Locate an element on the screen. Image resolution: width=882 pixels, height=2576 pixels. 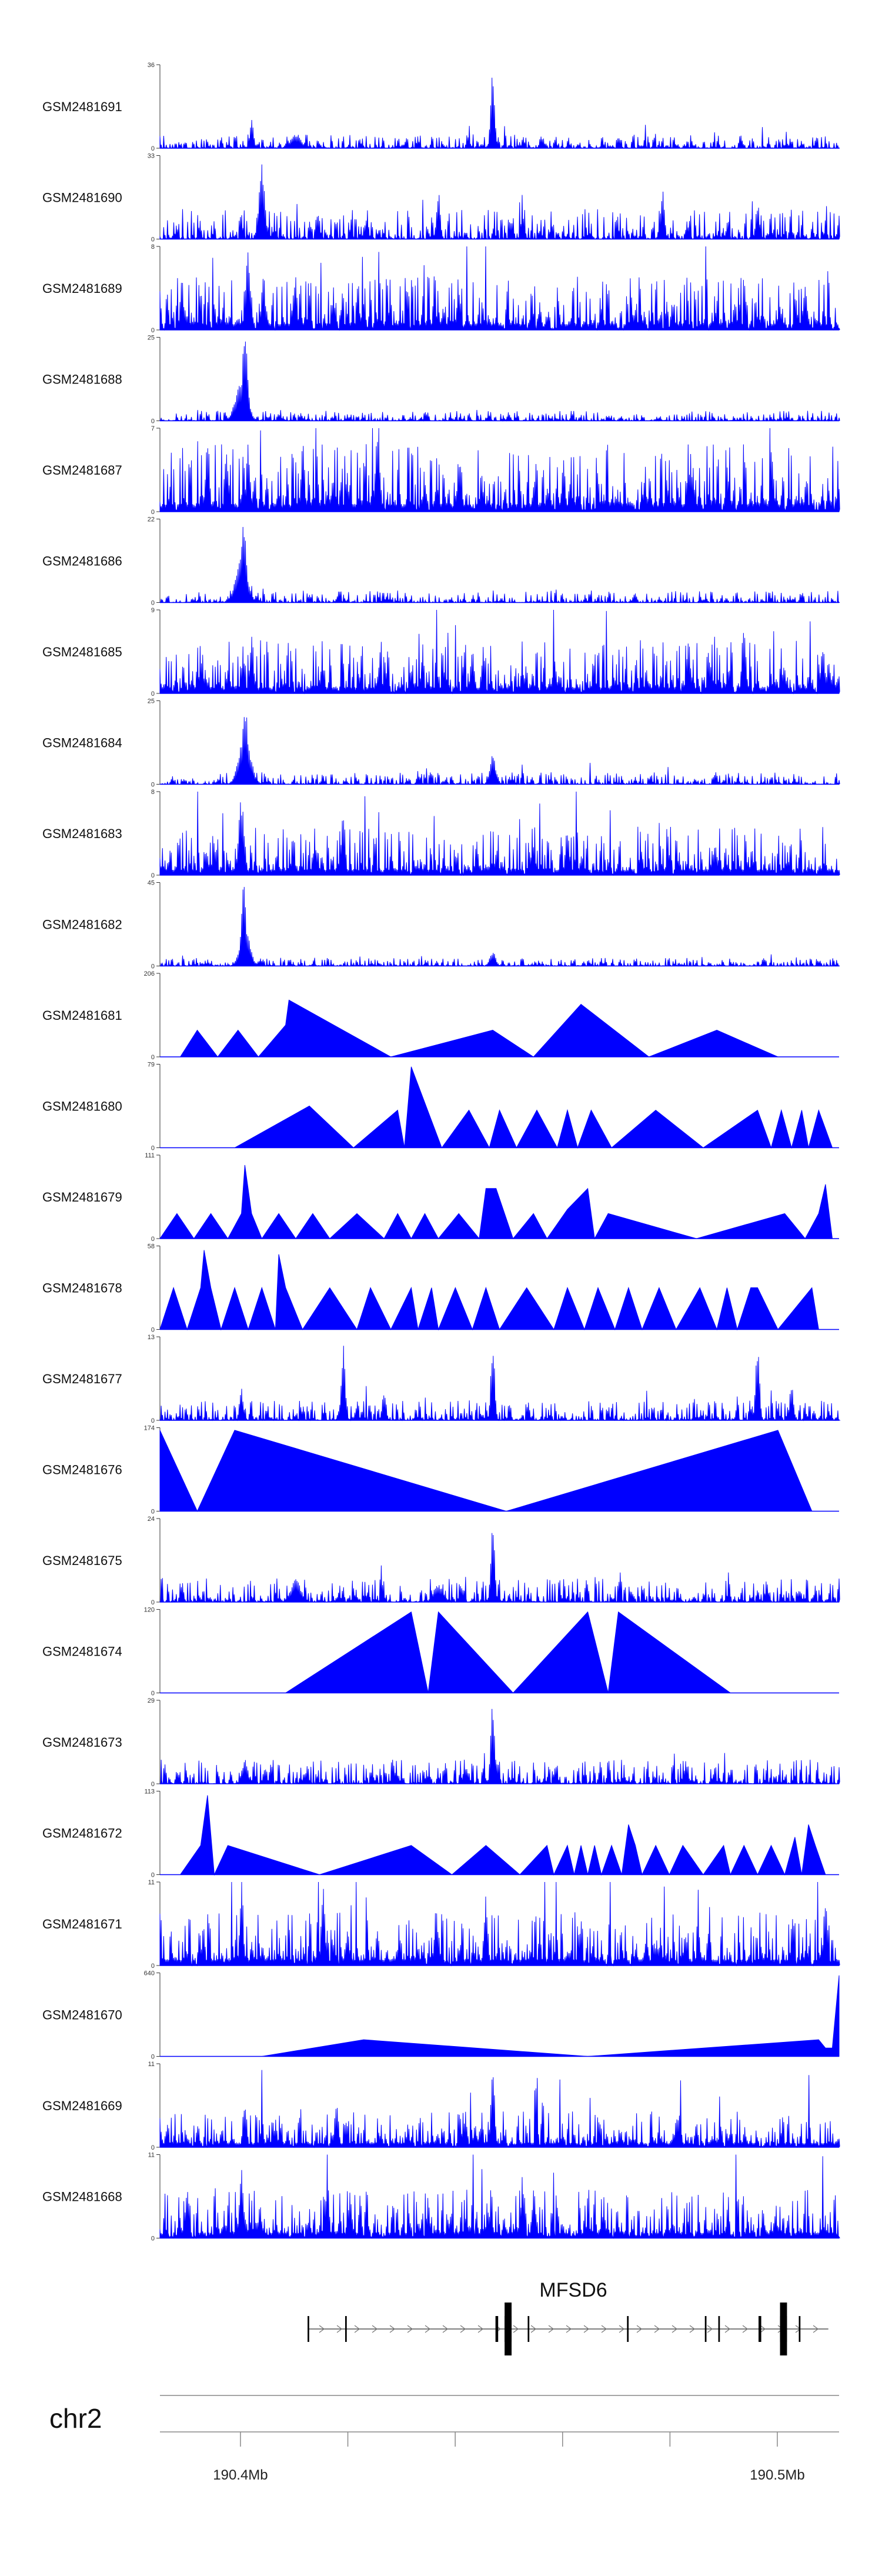
track-GSM2481691: GSM2481691 36 0 is located at coordinates (441, 107).